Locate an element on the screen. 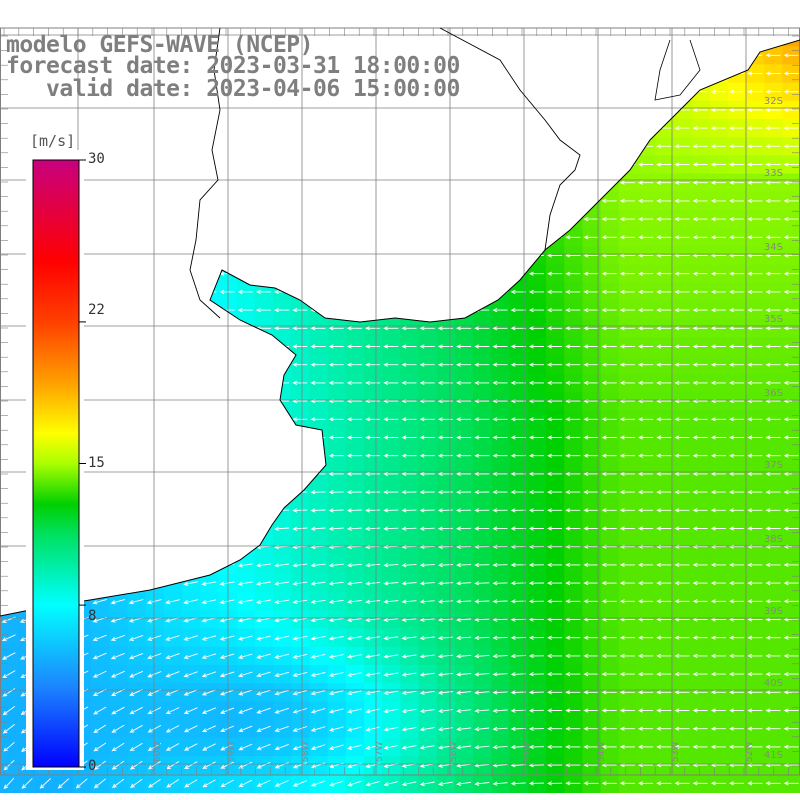  latitude-label: 34S is located at coordinates (773, 247).